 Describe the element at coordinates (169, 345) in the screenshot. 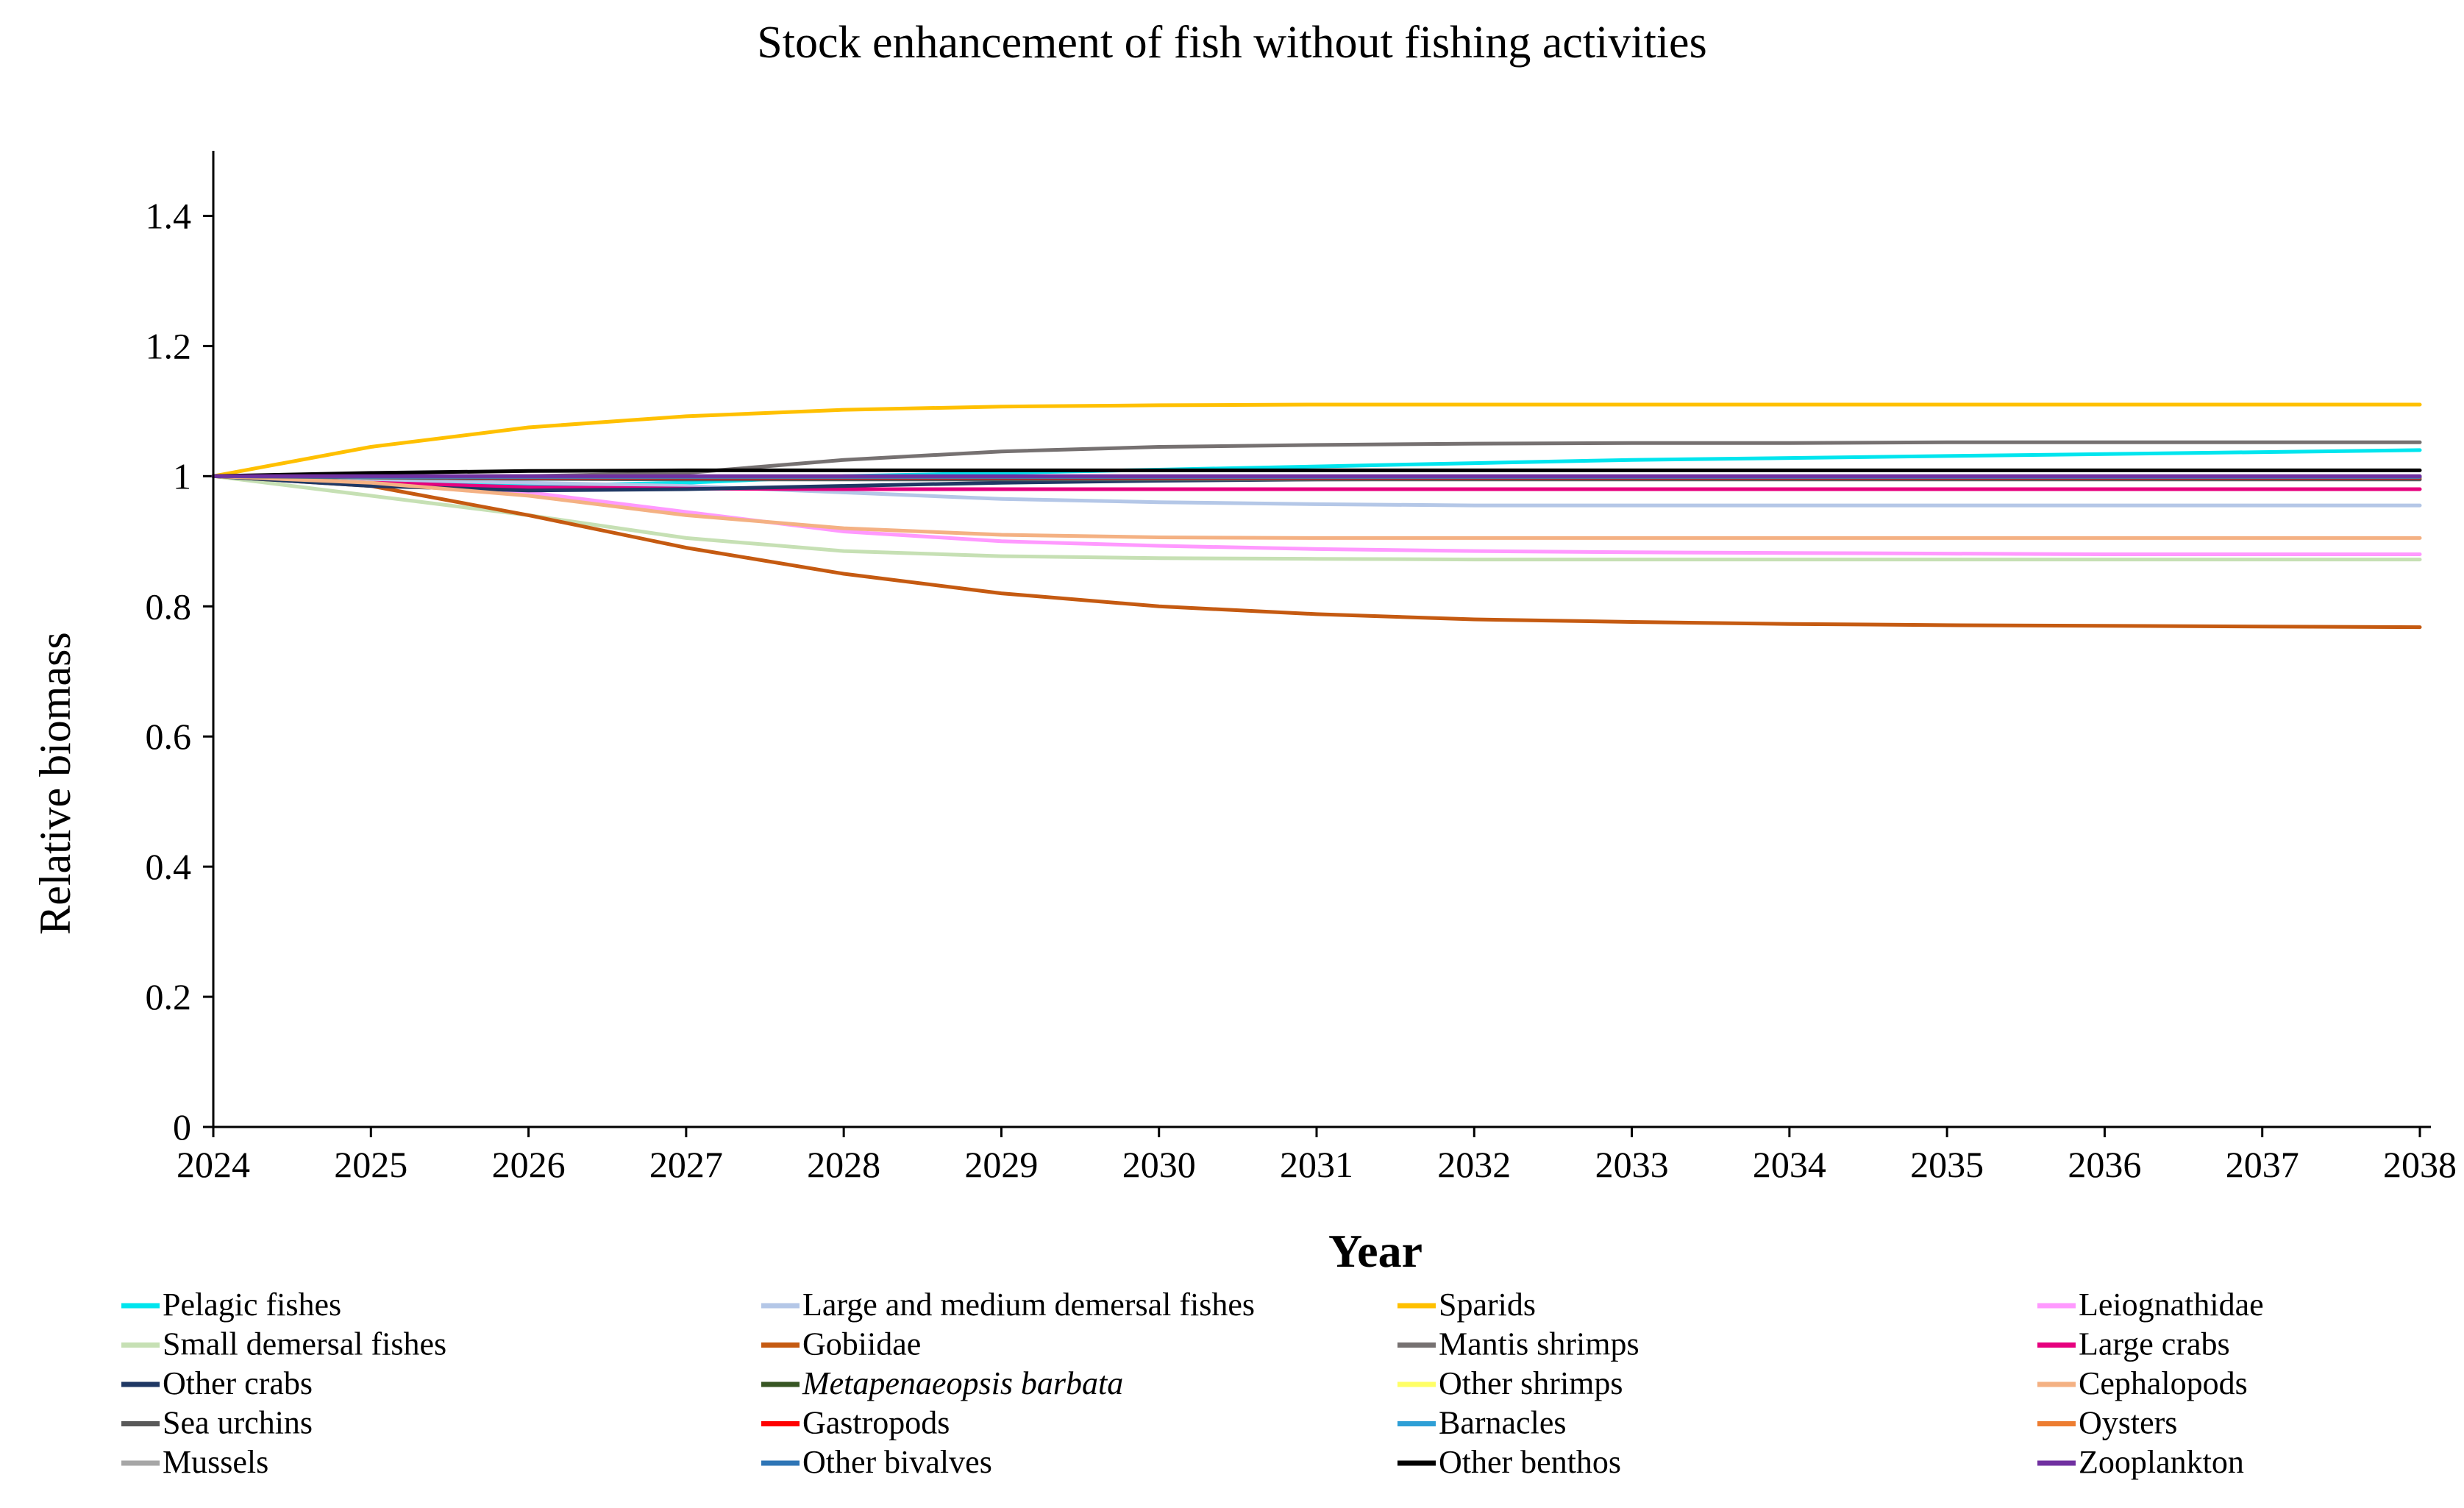

I see `y-tick-label-6: 1.2` at that location.